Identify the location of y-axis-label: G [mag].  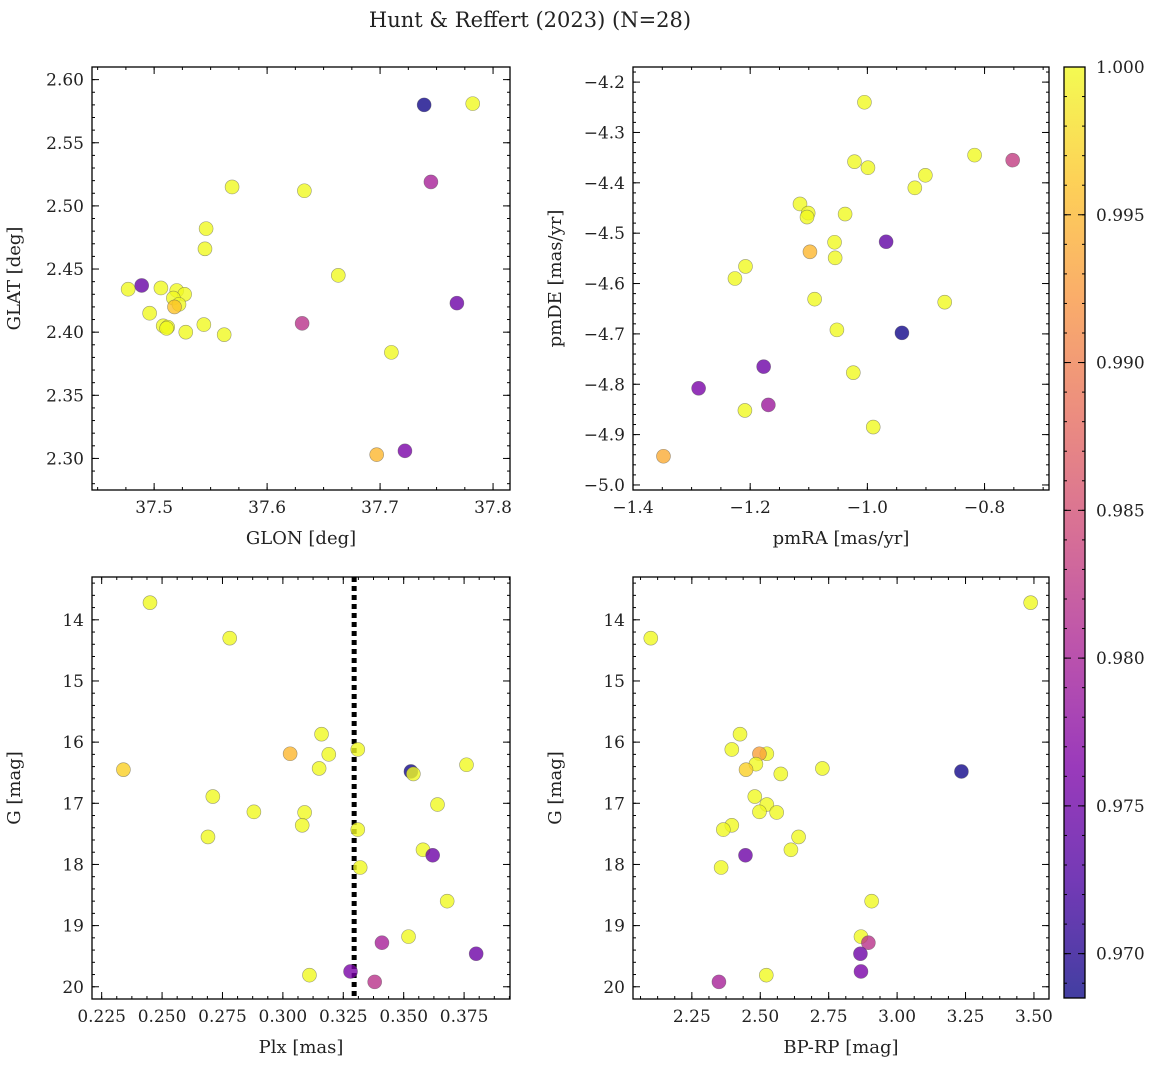
(14, 787).